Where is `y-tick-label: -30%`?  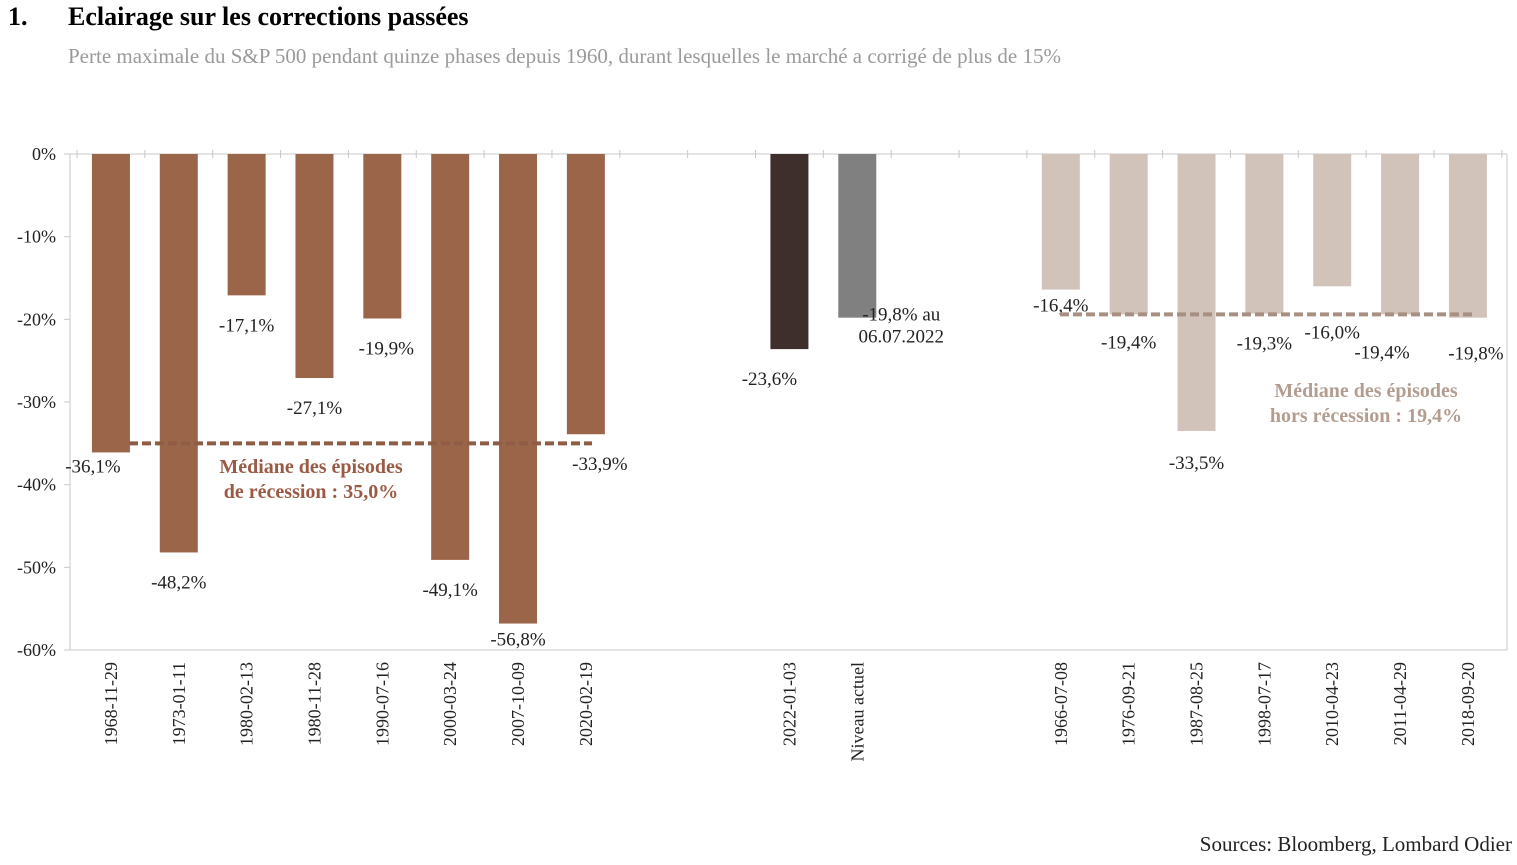 y-tick-label: -30% is located at coordinates (36, 402).